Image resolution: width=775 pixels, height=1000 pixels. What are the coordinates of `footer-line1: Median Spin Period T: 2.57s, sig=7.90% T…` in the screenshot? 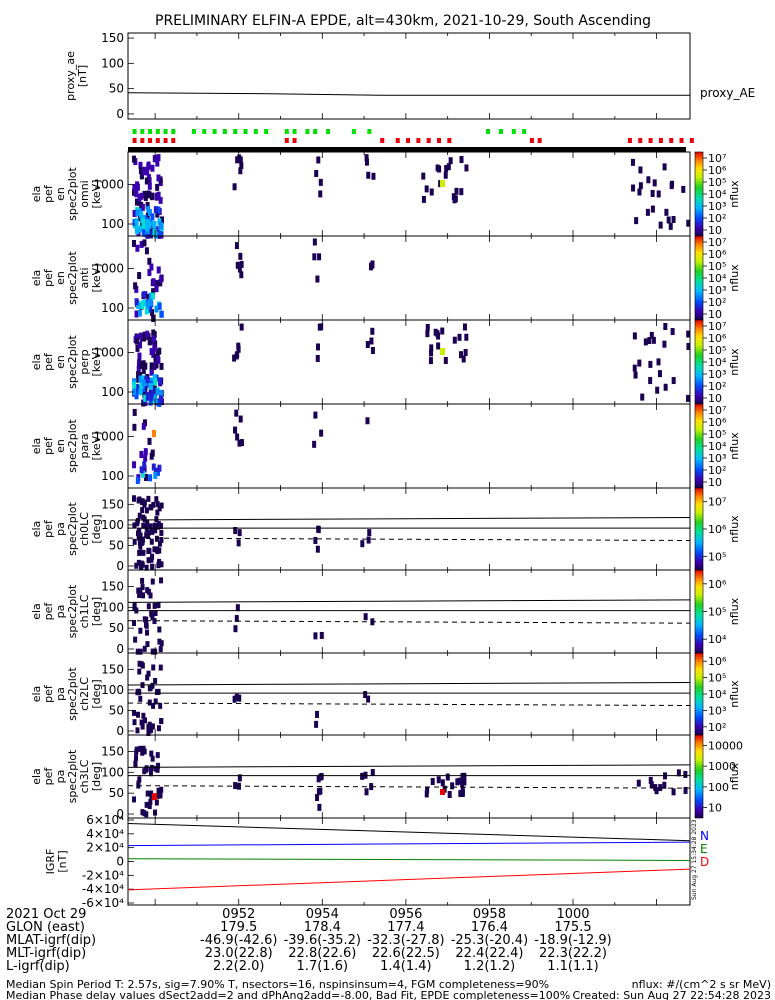 It's located at (277, 984).